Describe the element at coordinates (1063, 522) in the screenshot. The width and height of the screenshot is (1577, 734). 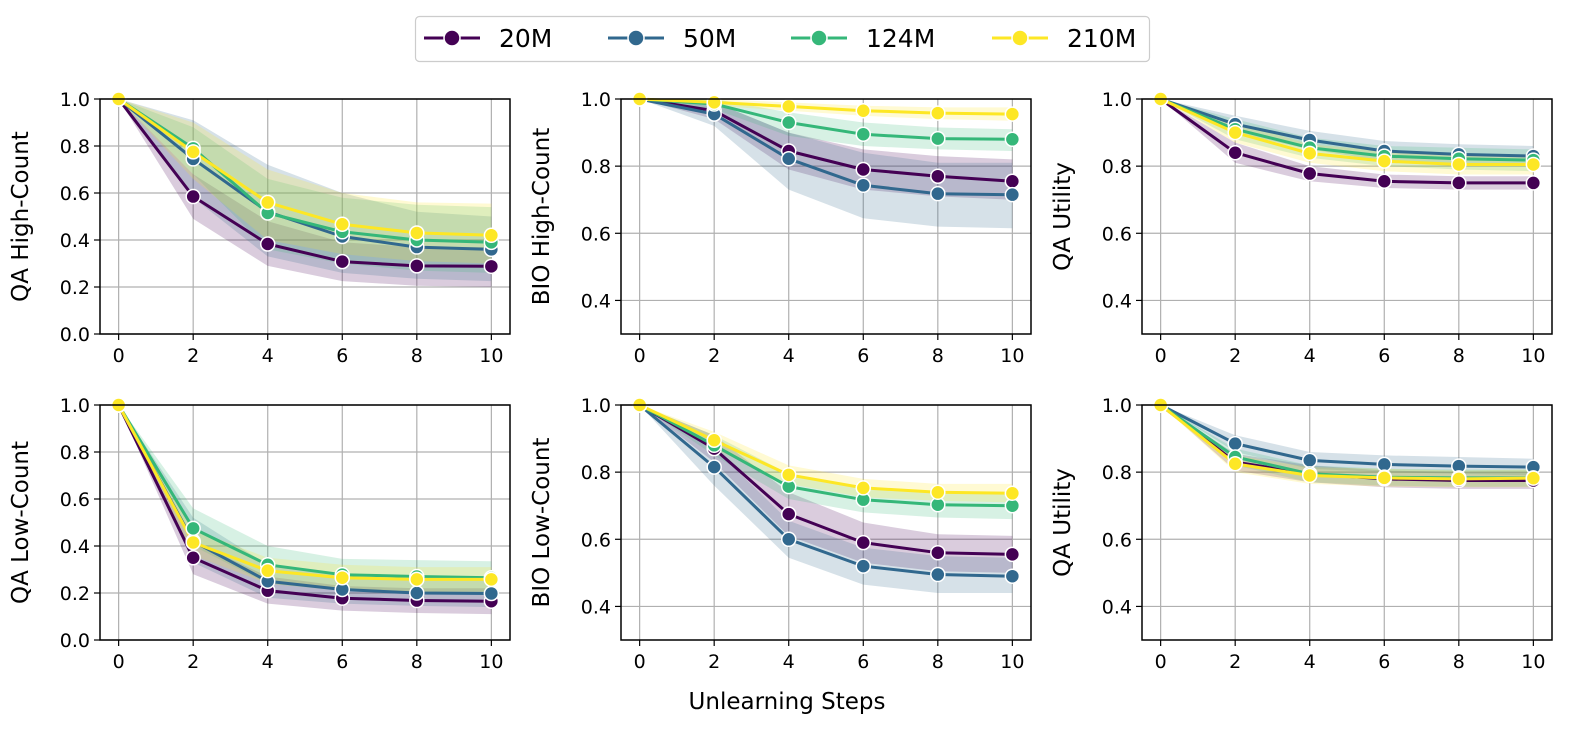
I see `y-axis-label: QA Utility` at that location.